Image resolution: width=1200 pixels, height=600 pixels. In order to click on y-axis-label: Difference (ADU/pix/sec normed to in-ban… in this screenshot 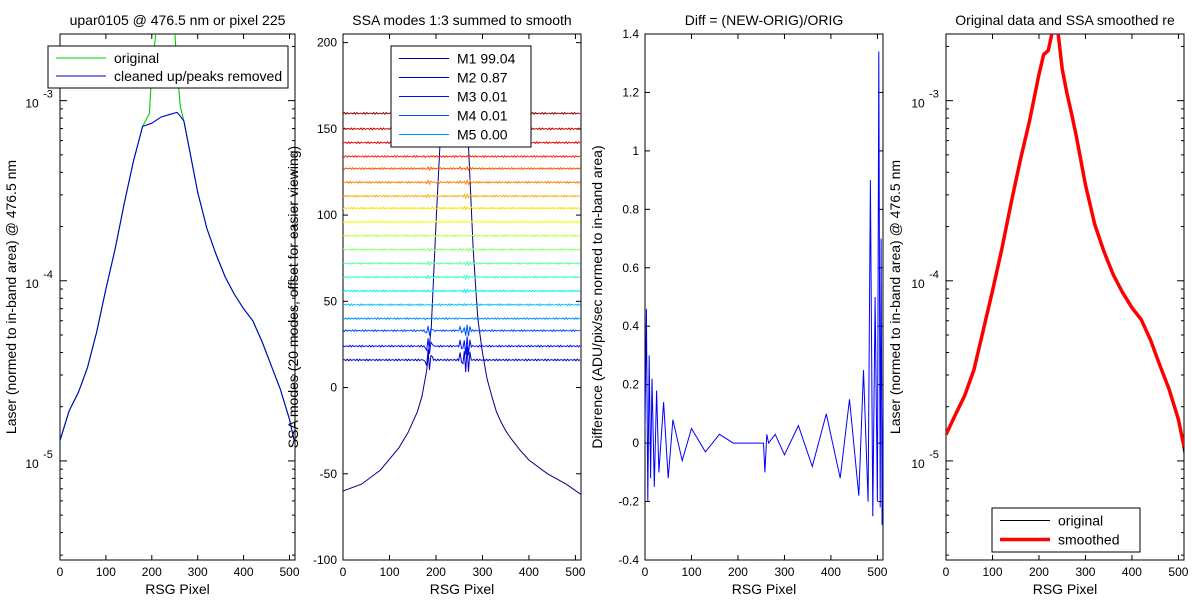, I will do `click(597, 296)`.